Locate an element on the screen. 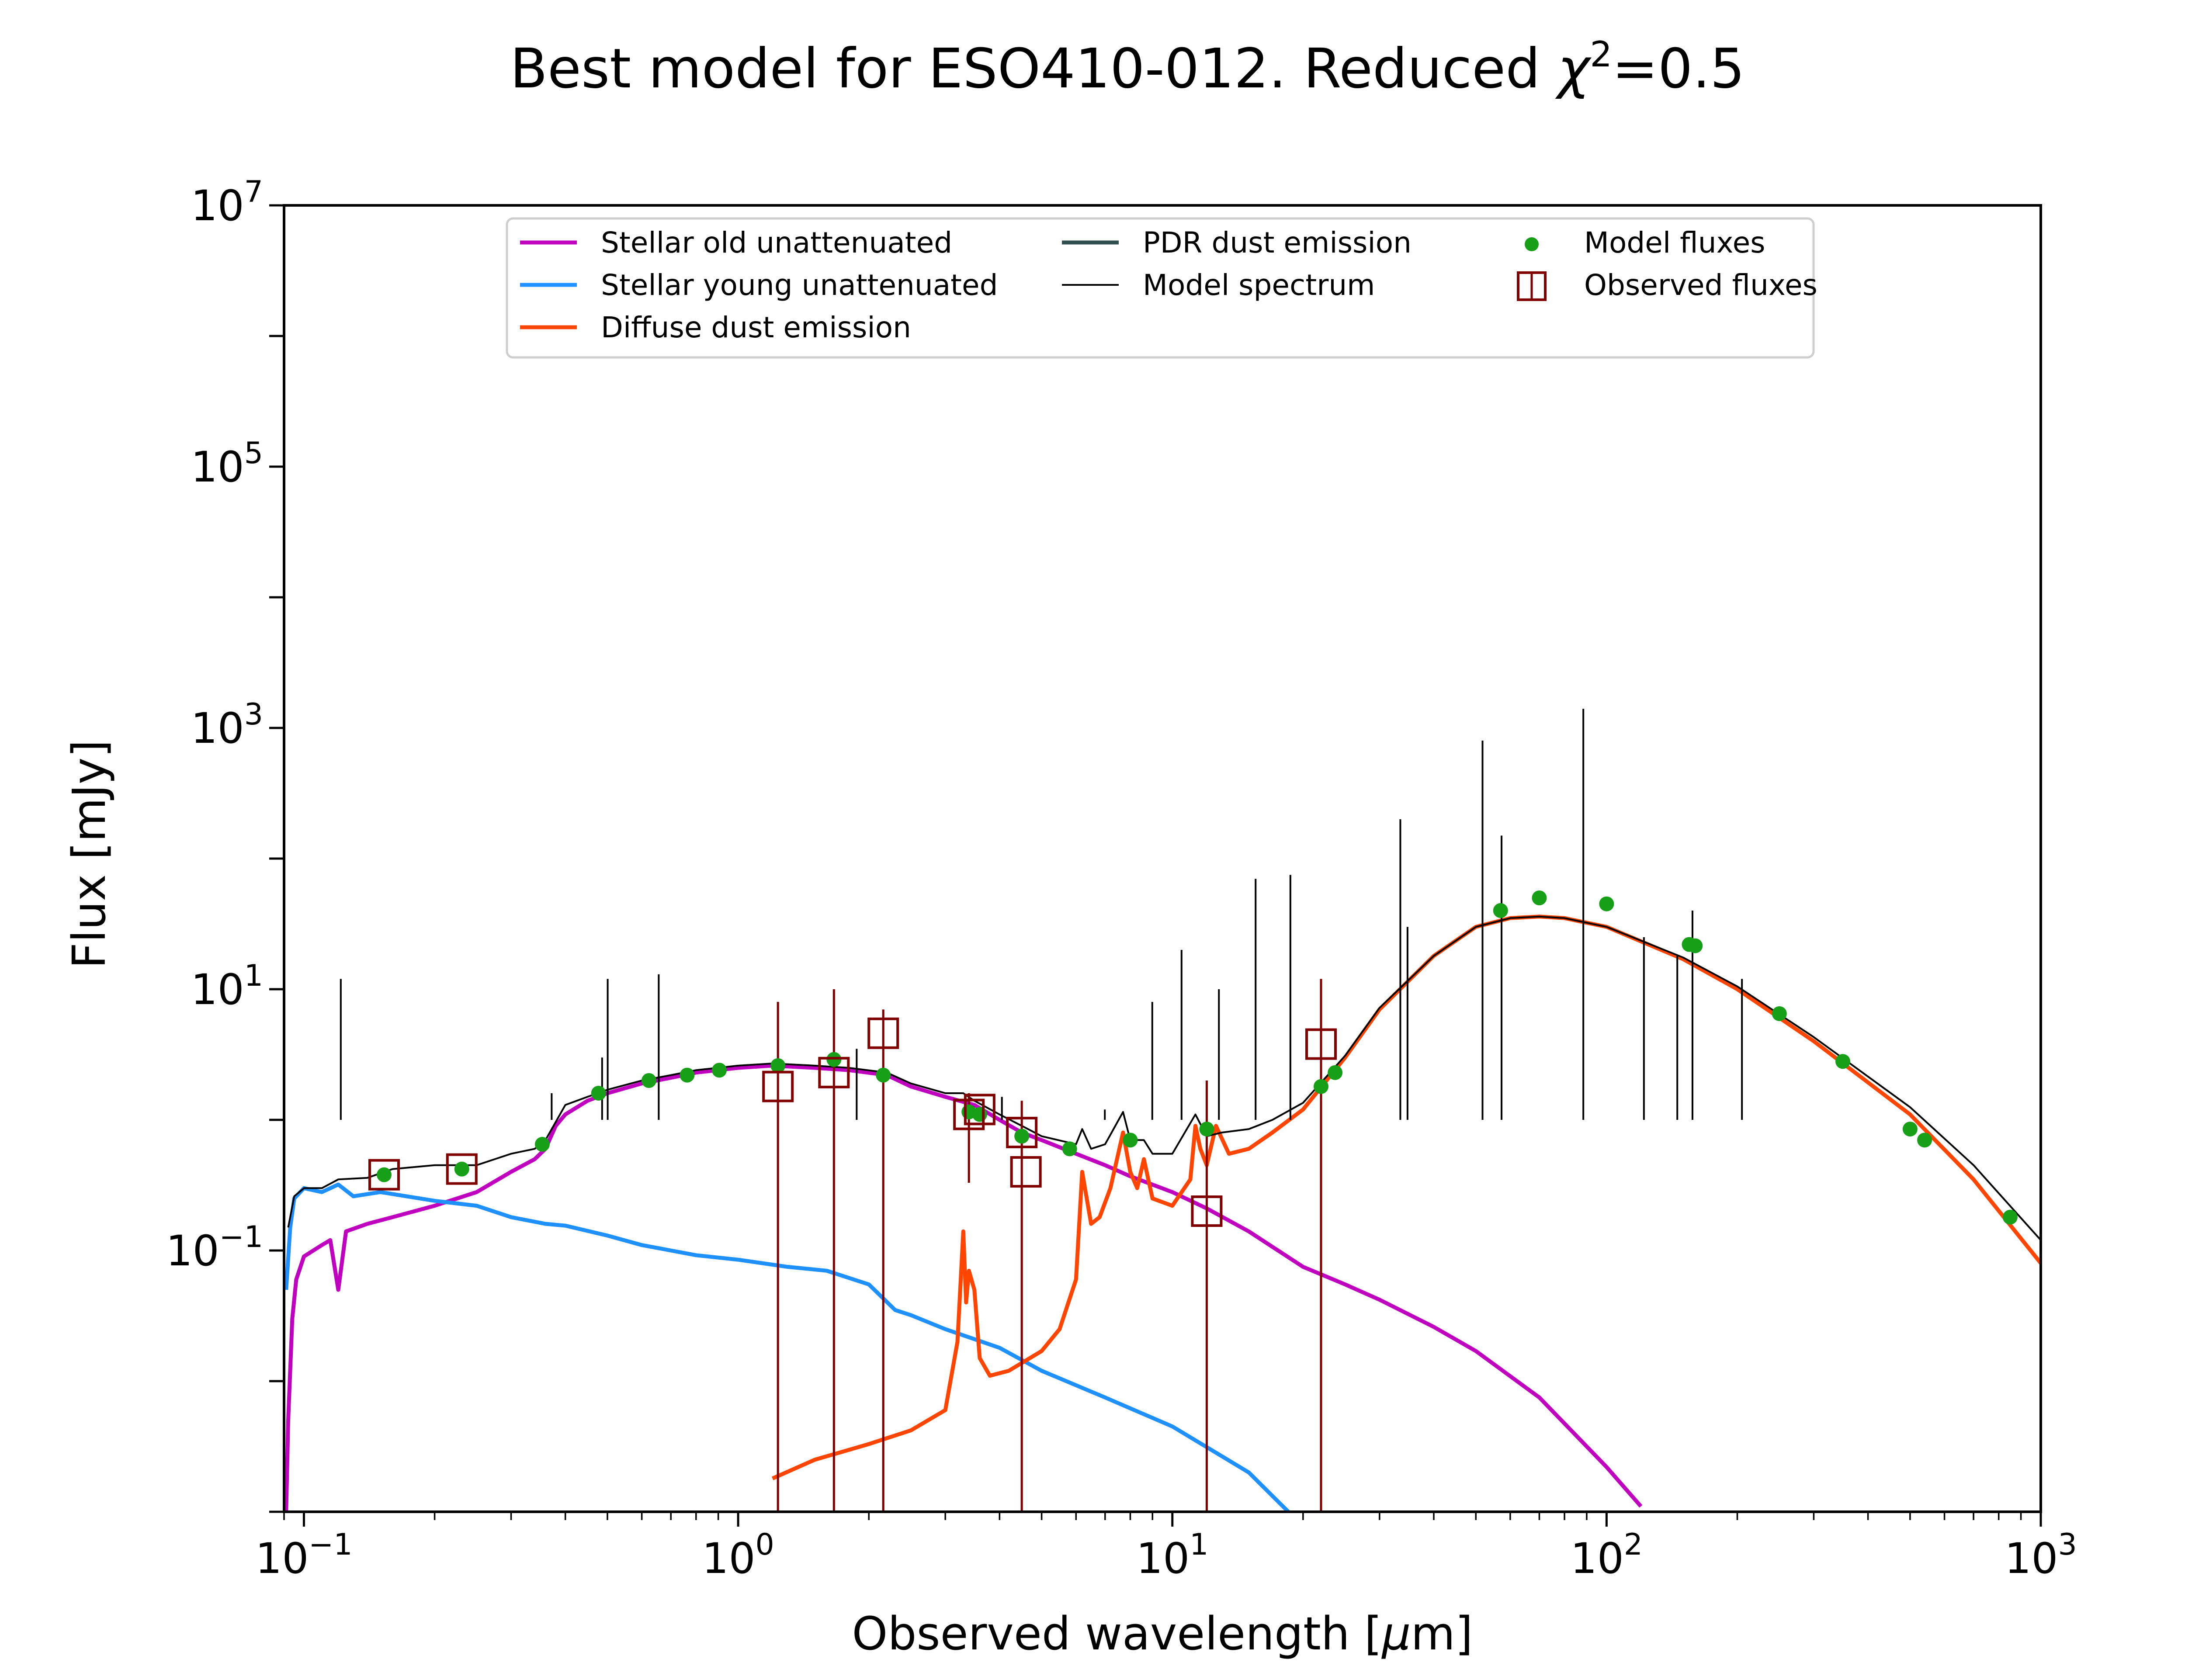 The width and height of the screenshot is (2185, 1680). legend-label: Stellar young unattenuated is located at coordinates (799, 285).